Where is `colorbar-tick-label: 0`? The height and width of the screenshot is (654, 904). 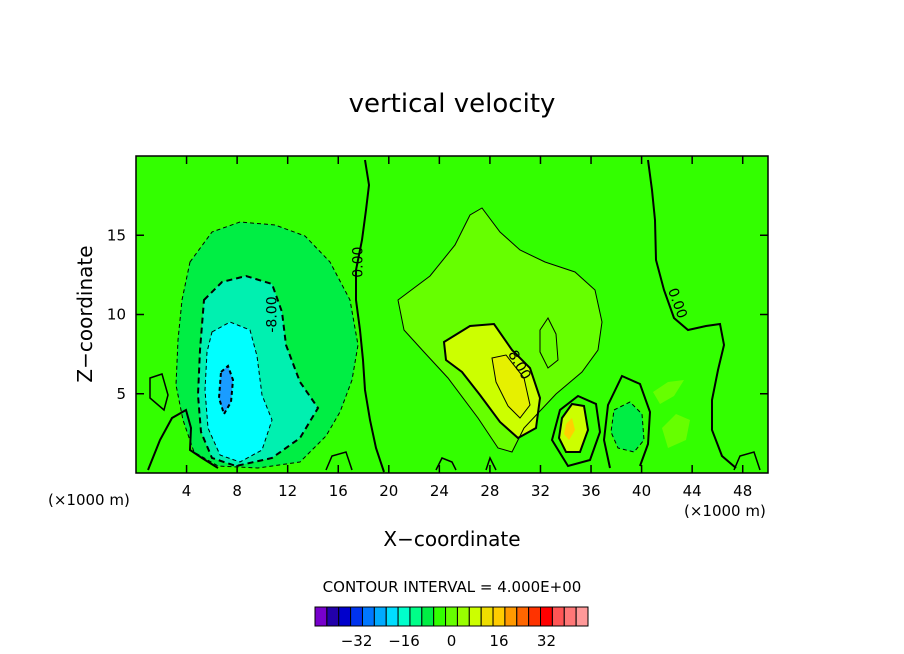
colorbar-tick-label: 0 is located at coordinates (452, 641).